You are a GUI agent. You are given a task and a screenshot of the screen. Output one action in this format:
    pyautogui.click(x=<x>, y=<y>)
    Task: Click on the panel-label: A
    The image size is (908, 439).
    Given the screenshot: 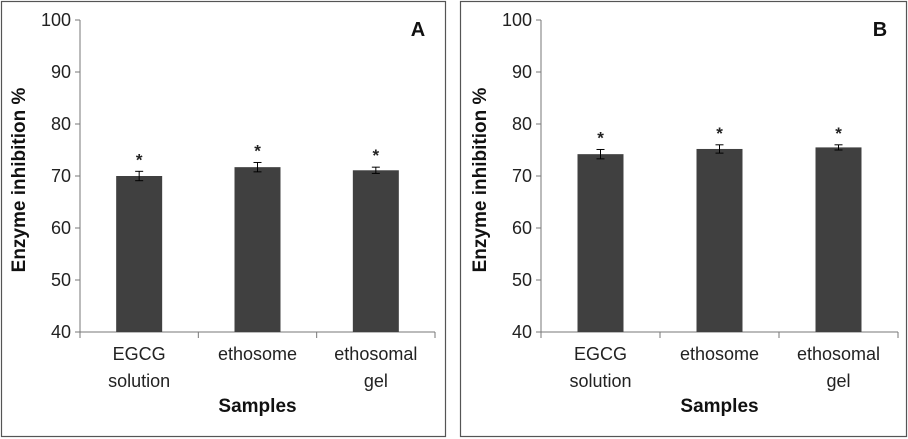 What is the action you would take?
    pyautogui.click(x=418, y=30)
    